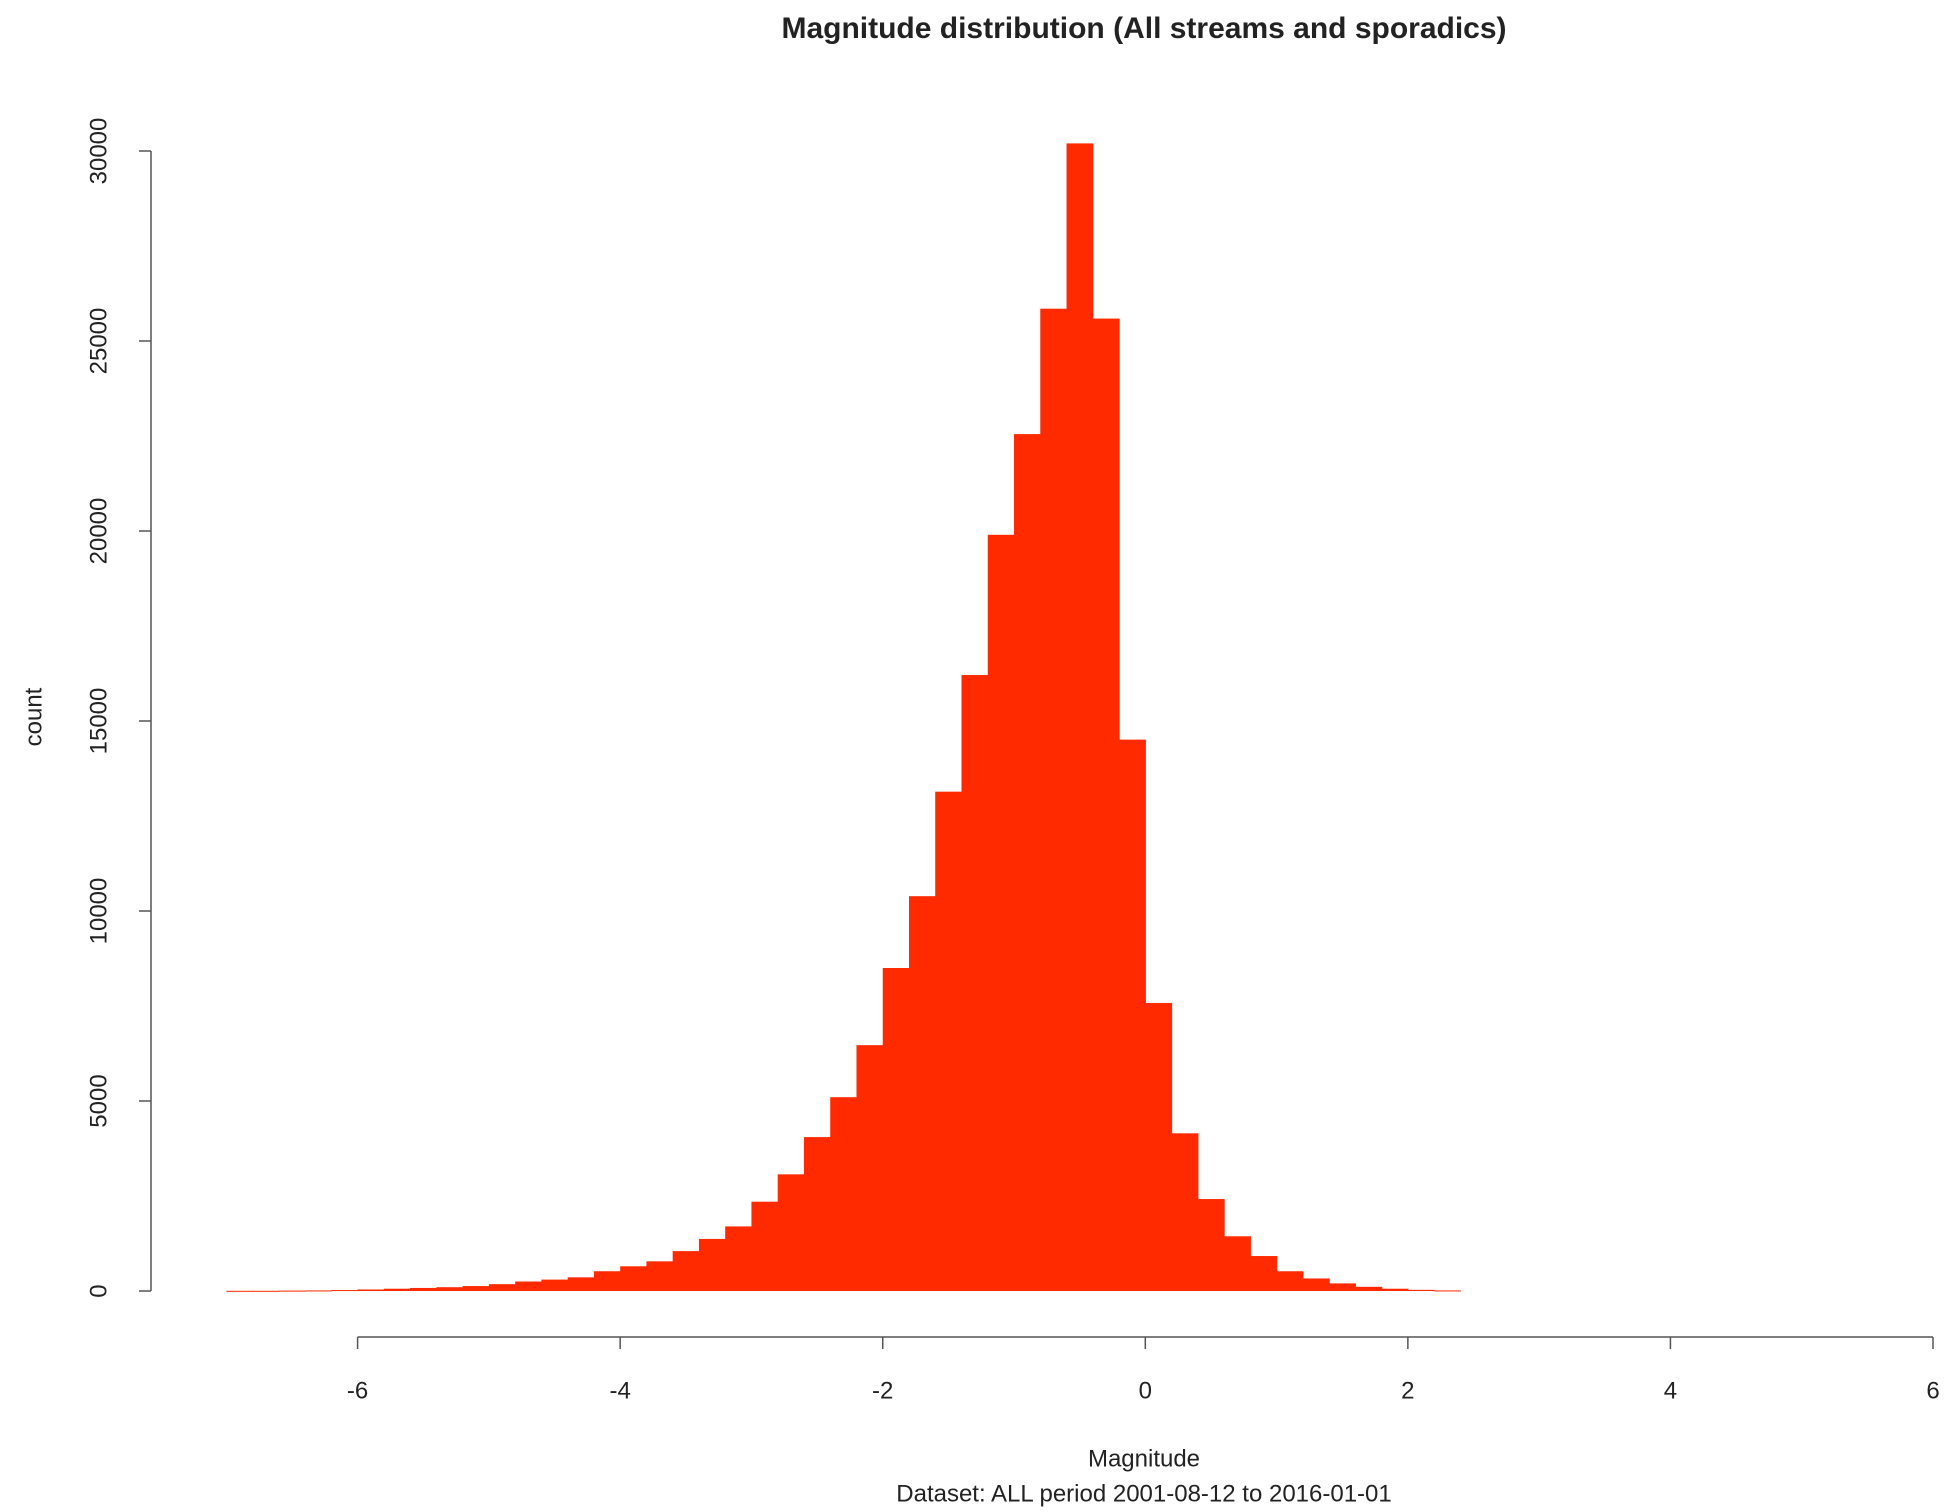 Image resolution: width=1947 pixels, height=1512 pixels. I want to click on x-tick-label: -4, so click(619, 1390).